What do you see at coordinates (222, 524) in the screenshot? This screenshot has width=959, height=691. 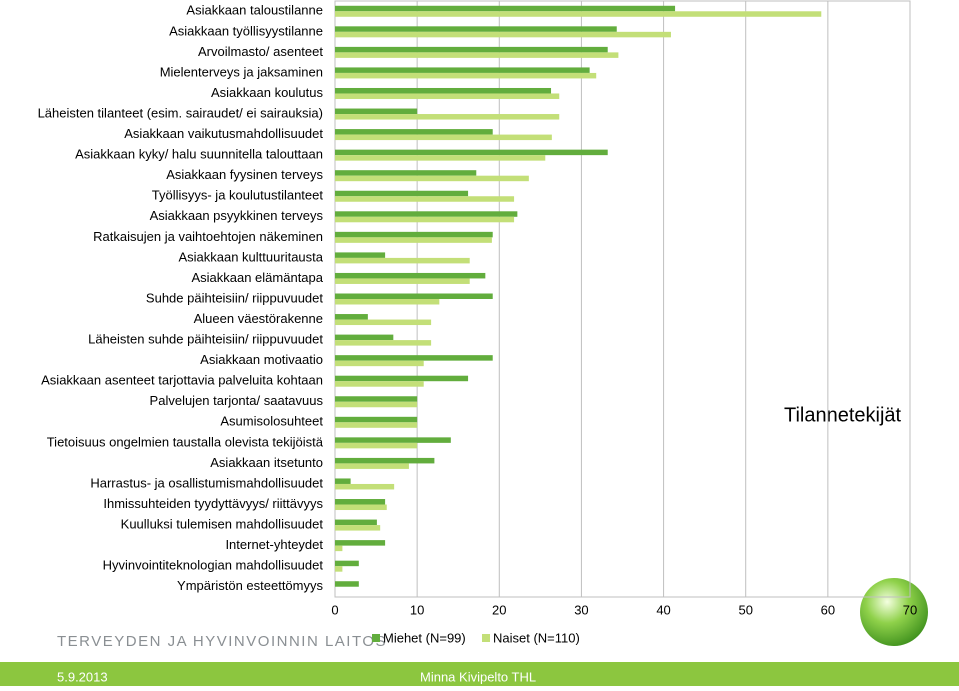 I see `y-tick-label: Kuulluksi tulemisen mahdollisuudet` at bounding box center [222, 524].